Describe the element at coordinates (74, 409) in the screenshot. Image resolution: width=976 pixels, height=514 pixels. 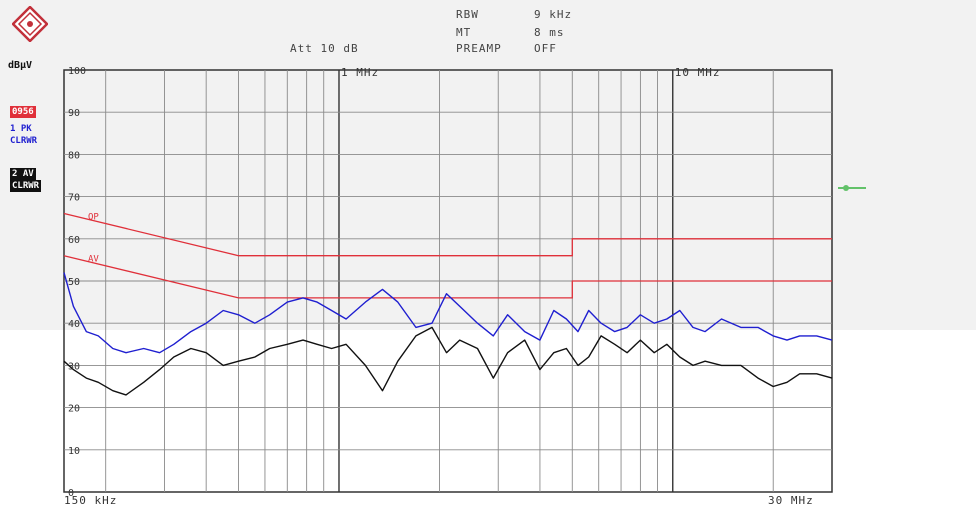
I see `y-tick-label: 20` at that location.